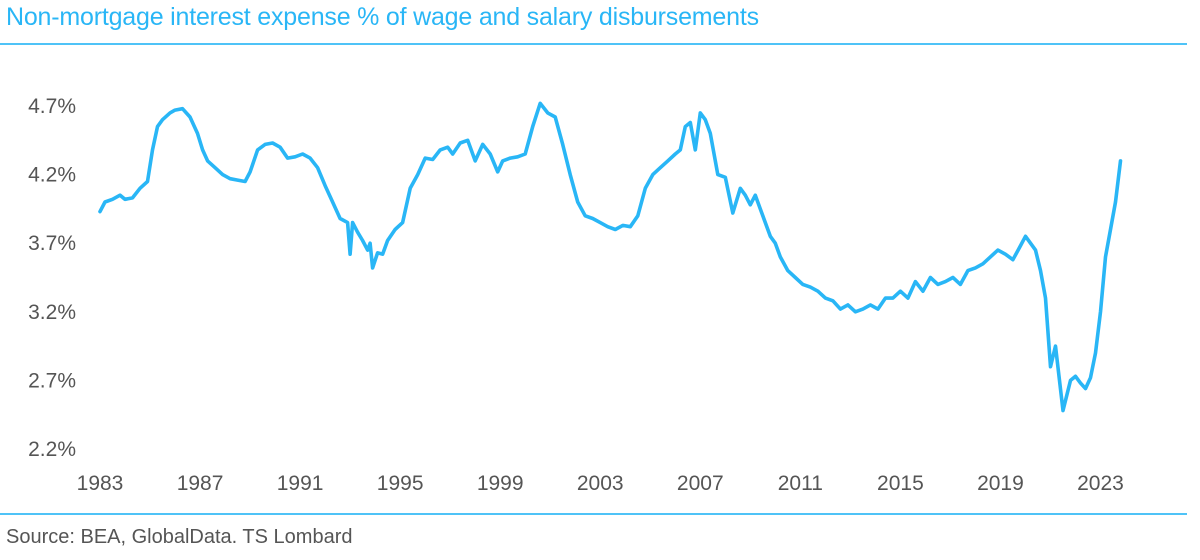 The image size is (1200, 560). Describe the element at coordinates (500, 483) in the screenshot. I see `x-tick-label: 1999` at that location.